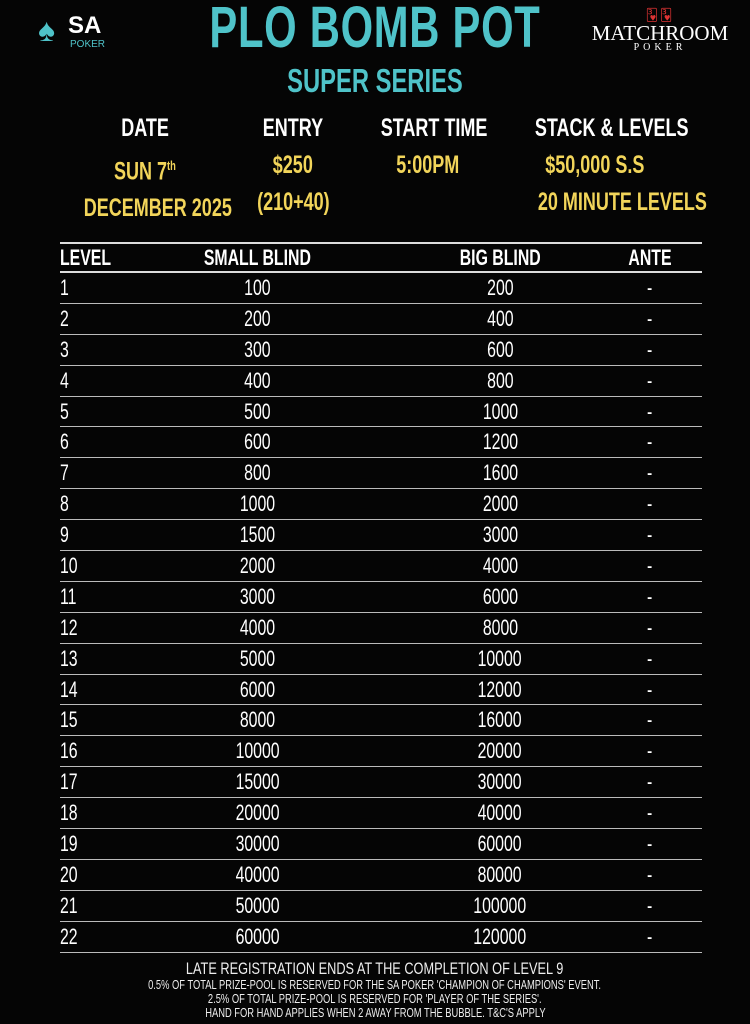  Describe the element at coordinates (69, 627) in the screenshot. I see `cell-level: 12` at that location.